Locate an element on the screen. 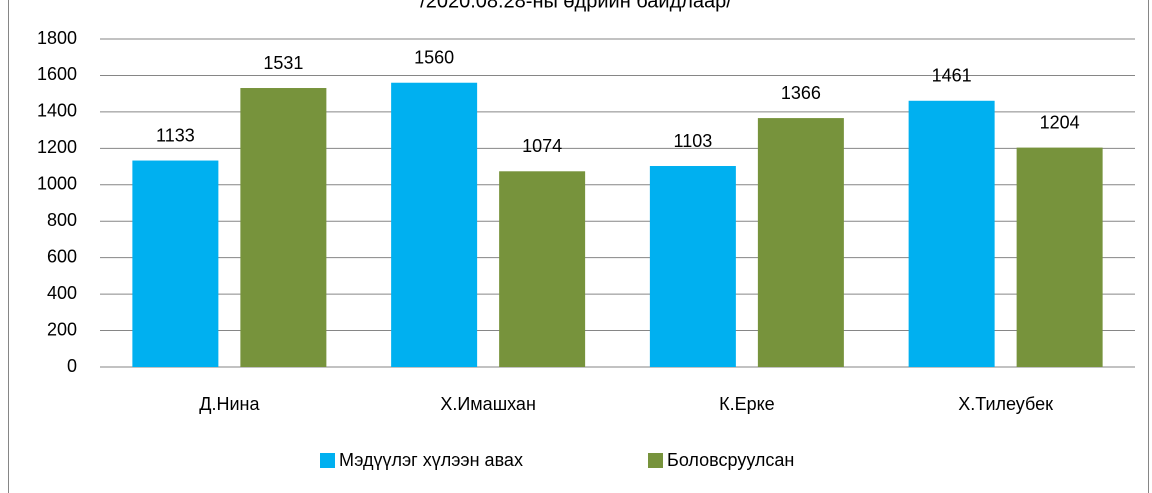 The height and width of the screenshot is (493, 1152). value-label: 1074 is located at coordinates (542, 146).